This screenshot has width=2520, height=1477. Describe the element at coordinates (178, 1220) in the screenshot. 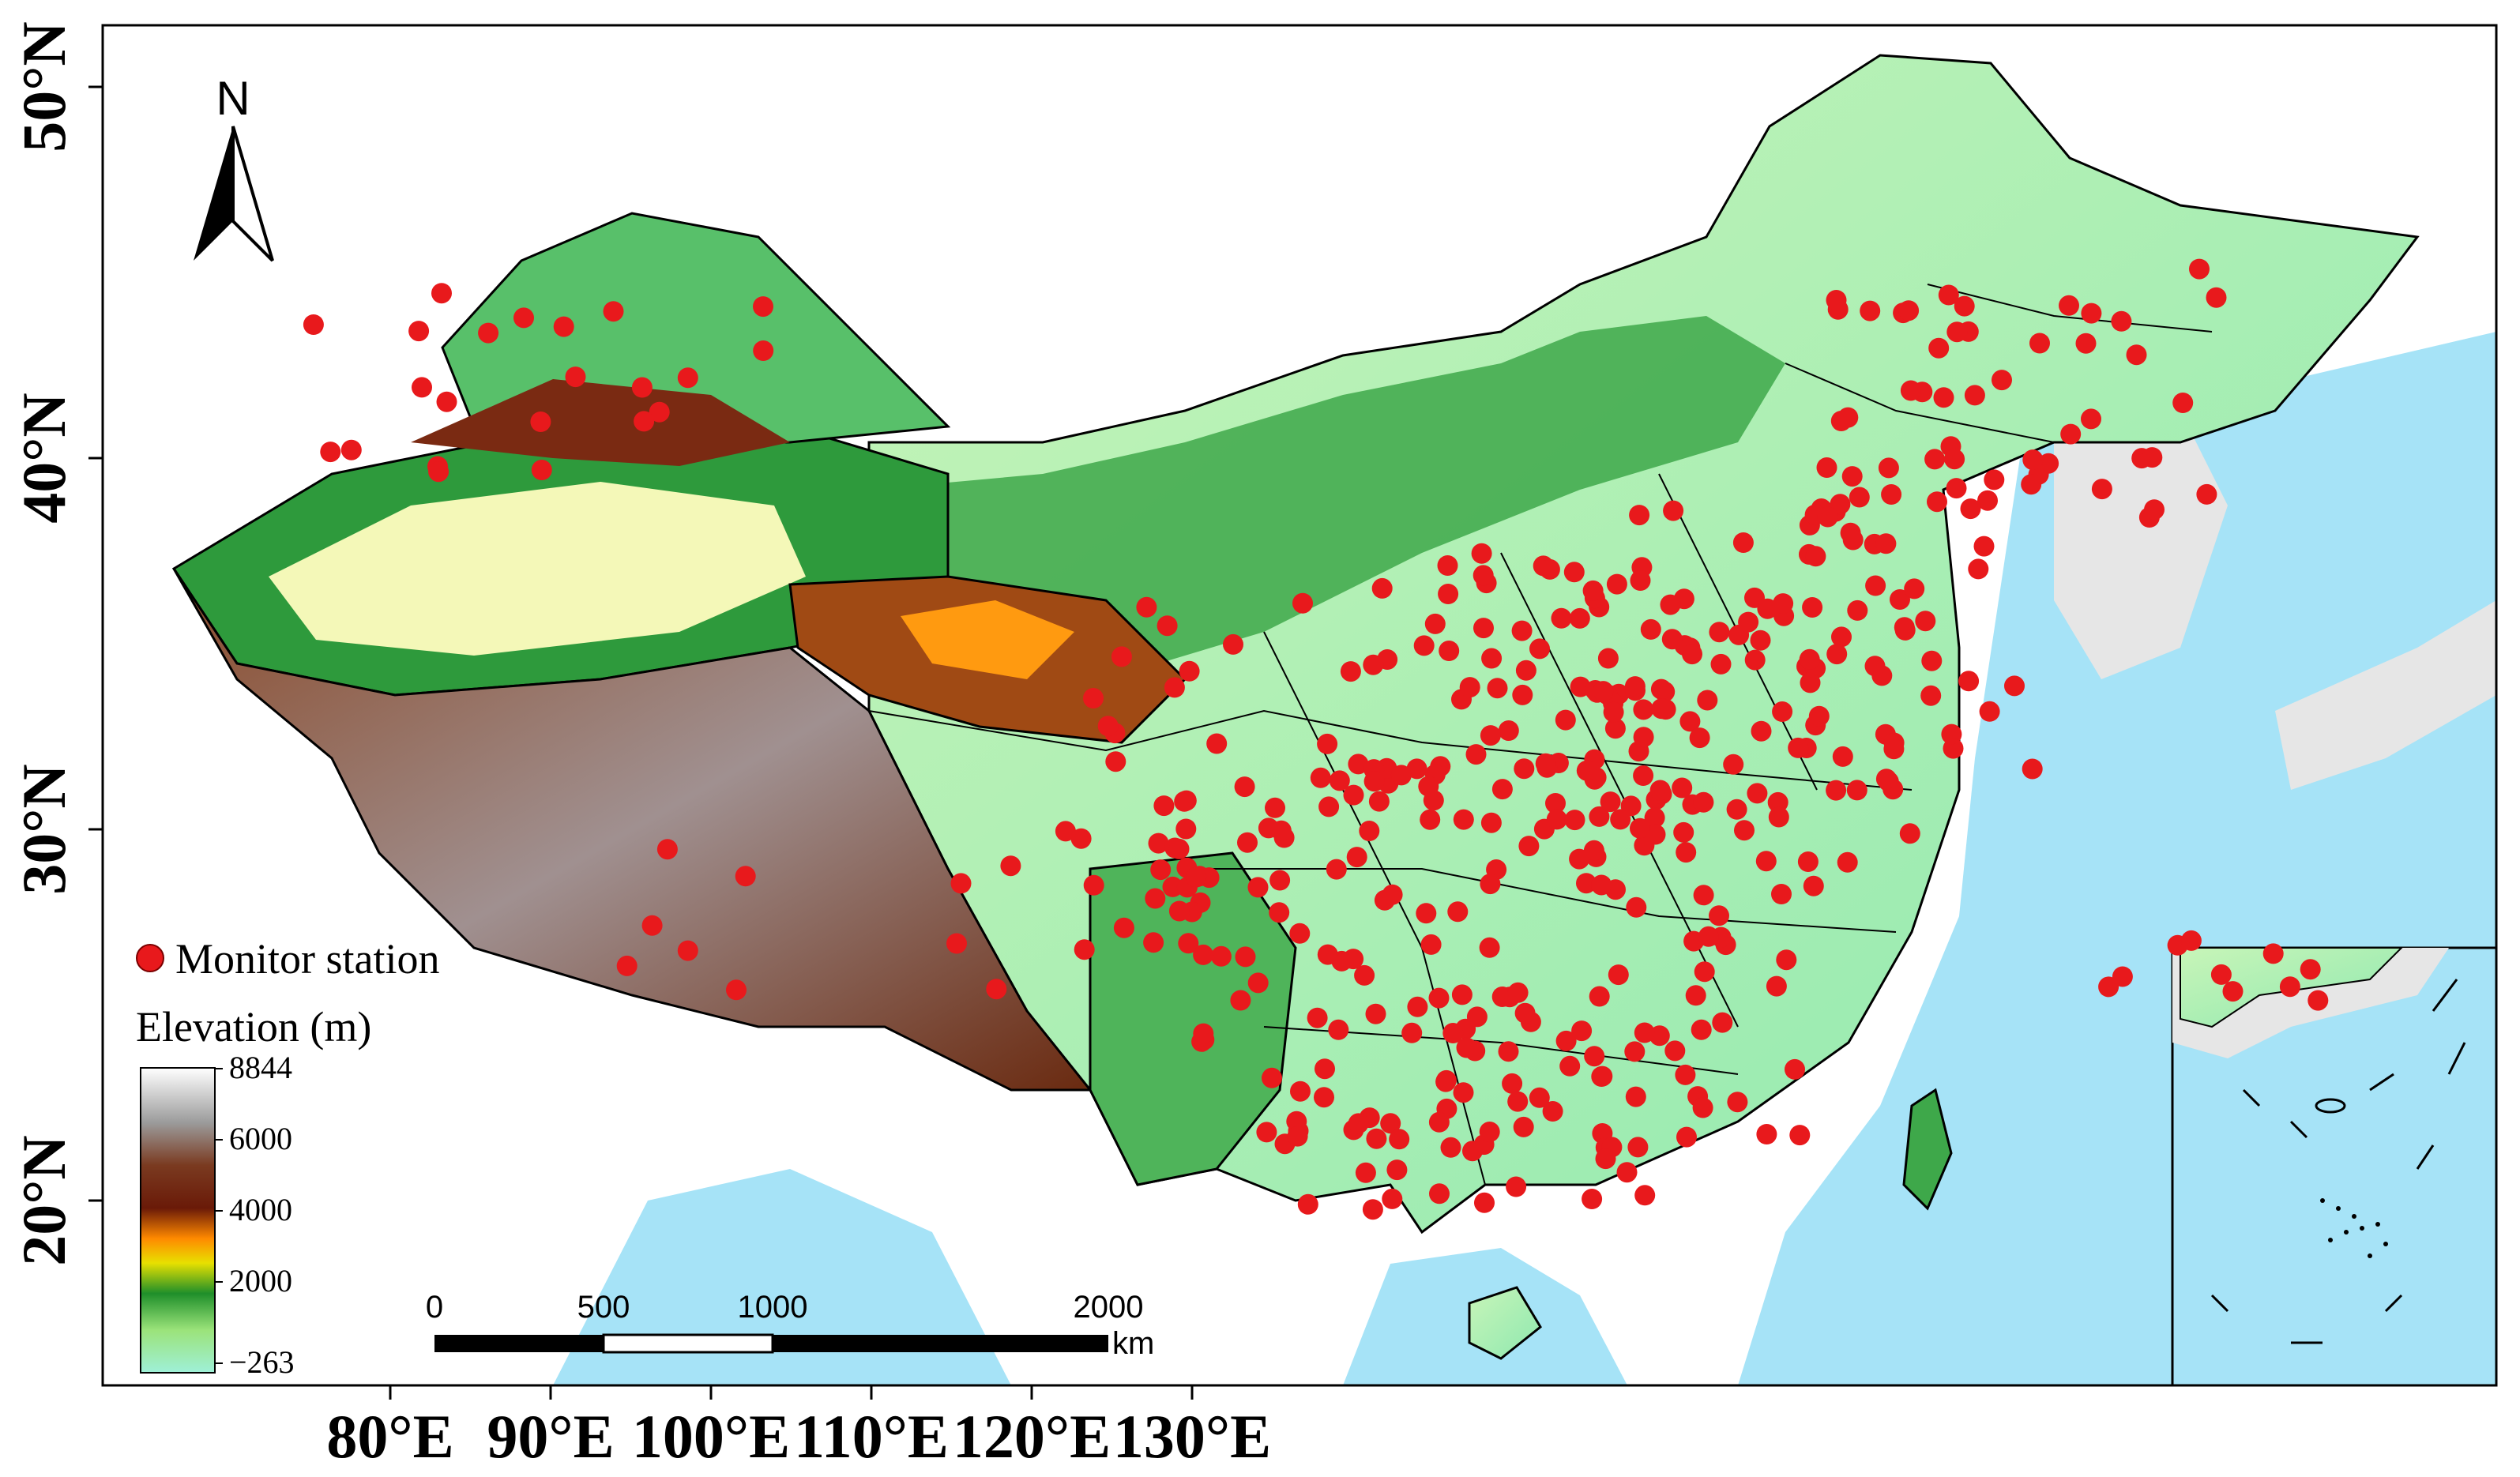

I see `elevation-colorbar` at that location.